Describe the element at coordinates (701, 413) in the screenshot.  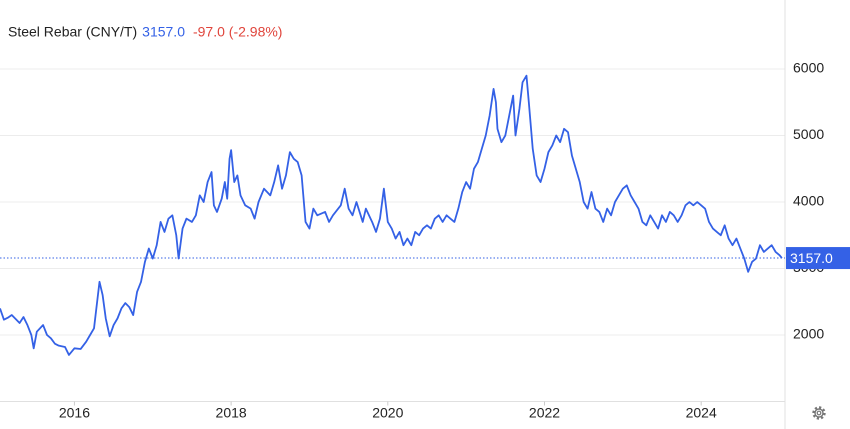
I see `x-tick-label: 2024` at that location.